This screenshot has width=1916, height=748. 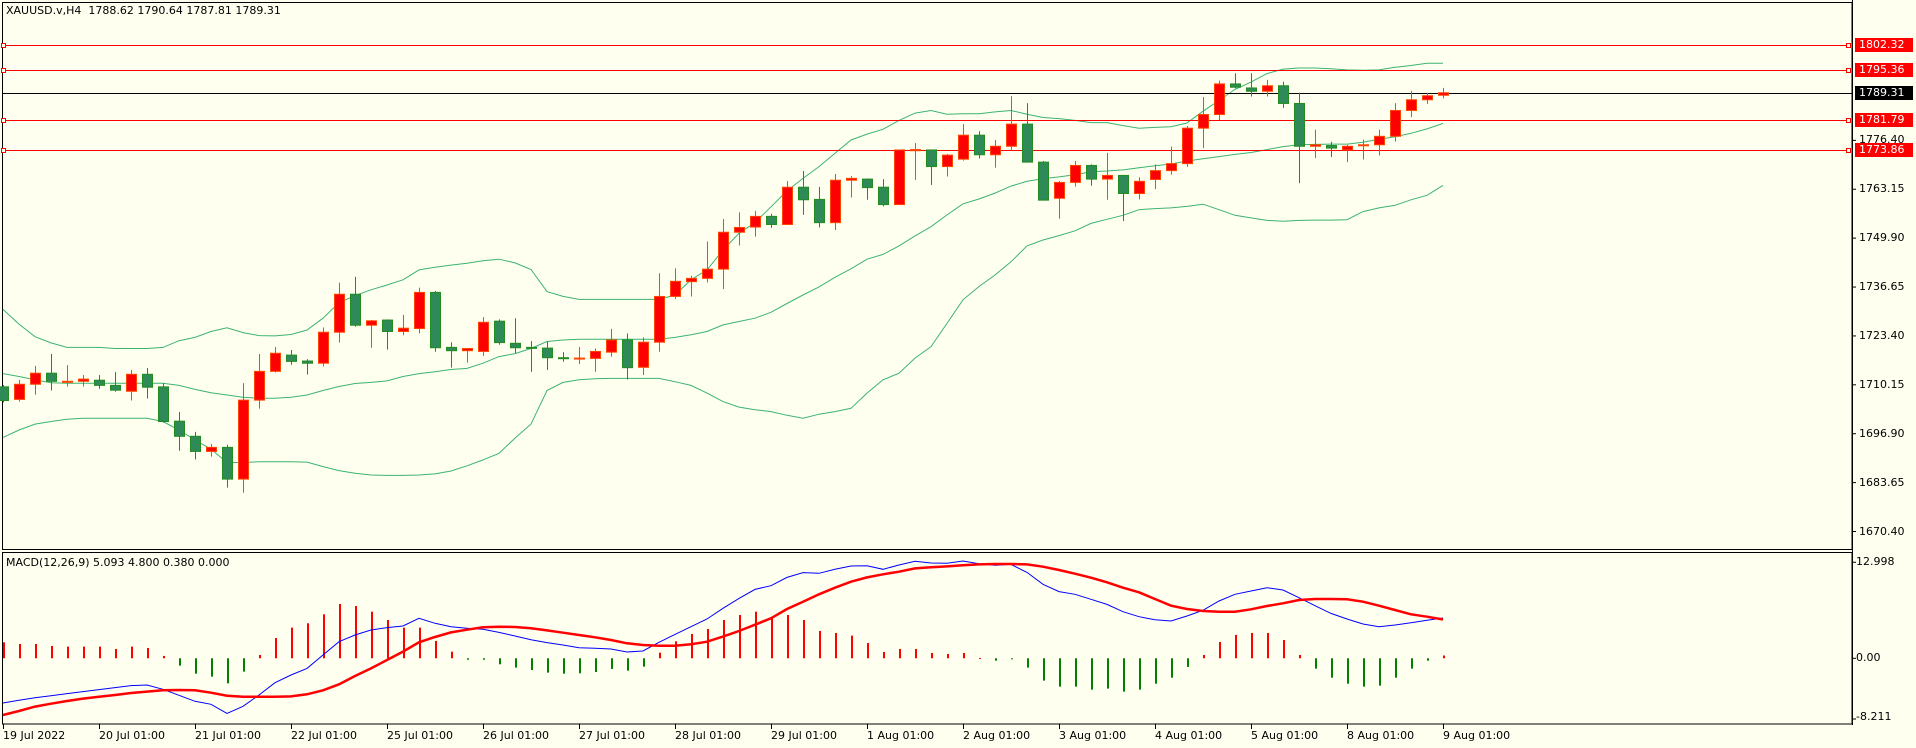 I want to click on price-tick-label: 1736.65, so click(x=1882, y=287).